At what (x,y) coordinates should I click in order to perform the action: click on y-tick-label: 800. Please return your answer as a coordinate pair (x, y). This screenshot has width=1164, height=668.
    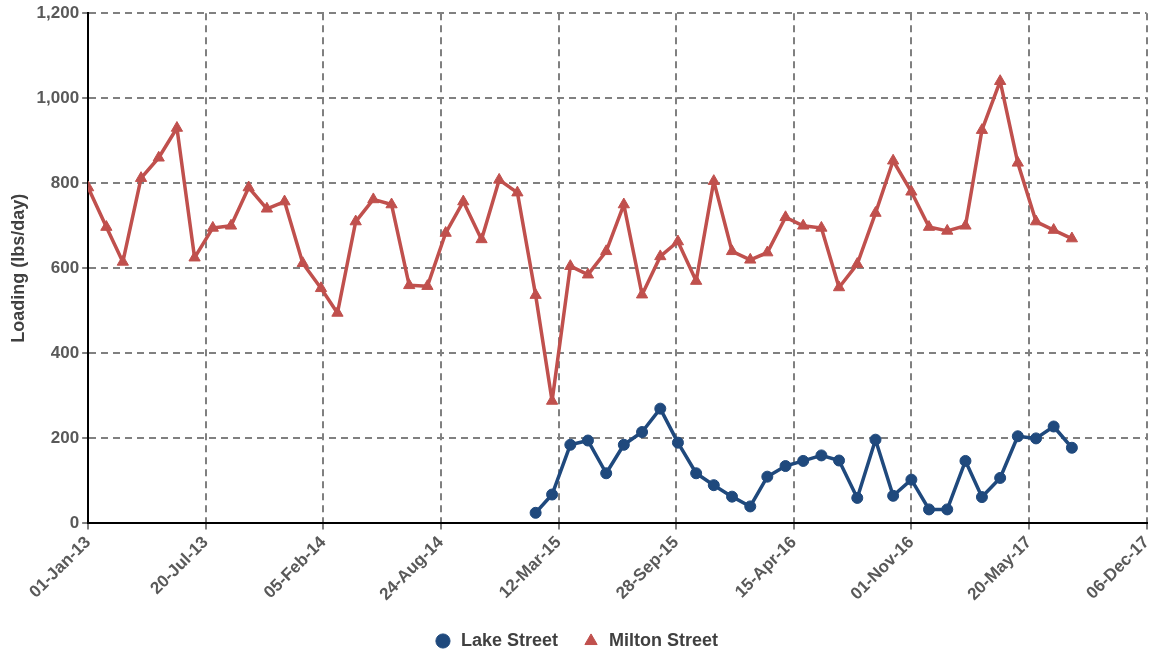
    Looking at the image, I should click on (65, 182).